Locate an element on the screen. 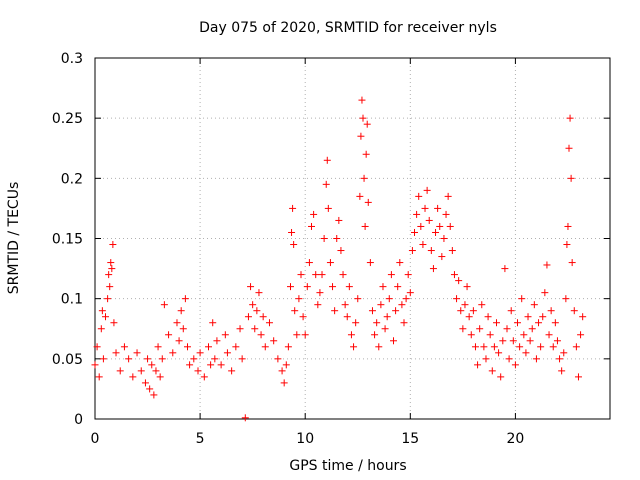 The height and width of the screenshot is (480, 640). y-tick-label: 0.1 is located at coordinates (72, 300).